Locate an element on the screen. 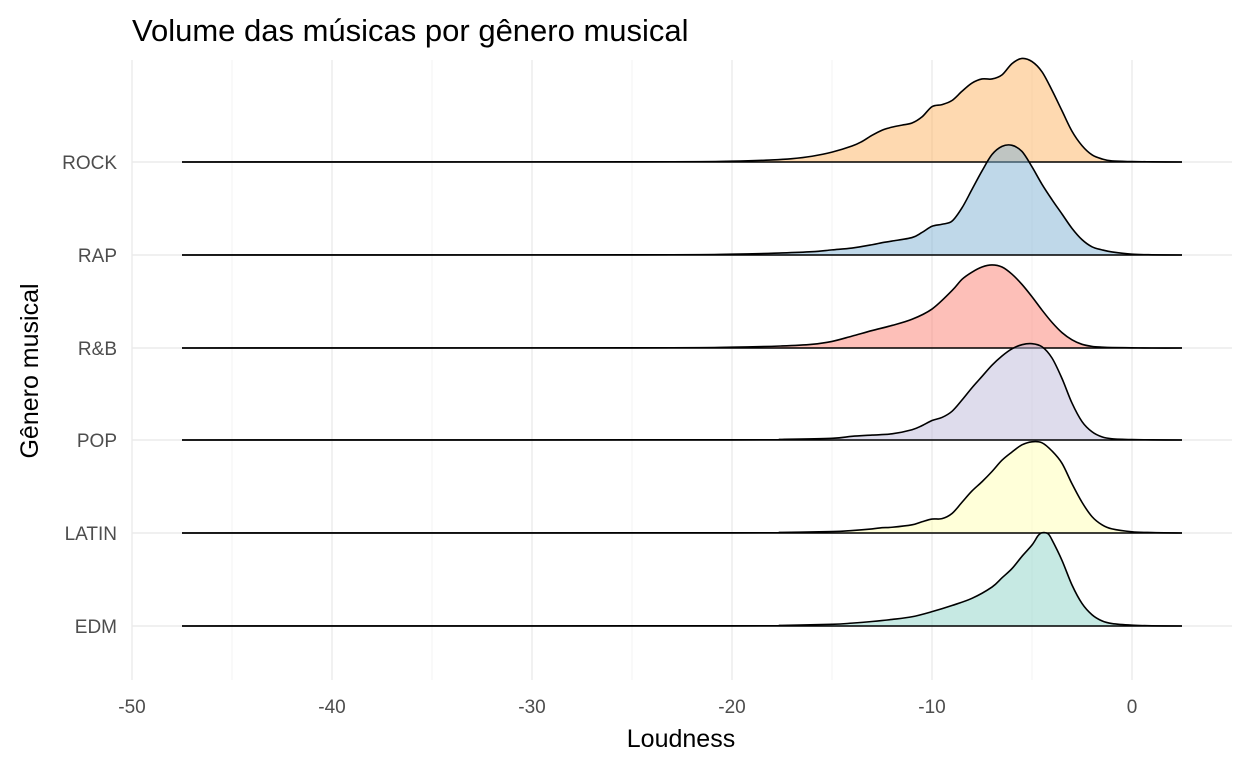  ridge-fill-latin is located at coordinates (682, 487).